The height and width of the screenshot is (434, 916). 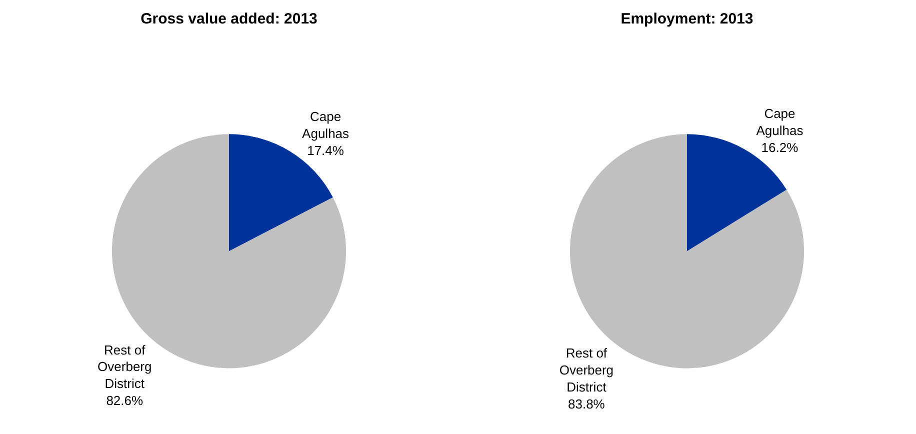 I want to click on data-label: 16.2%, so click(x=780, y=147).